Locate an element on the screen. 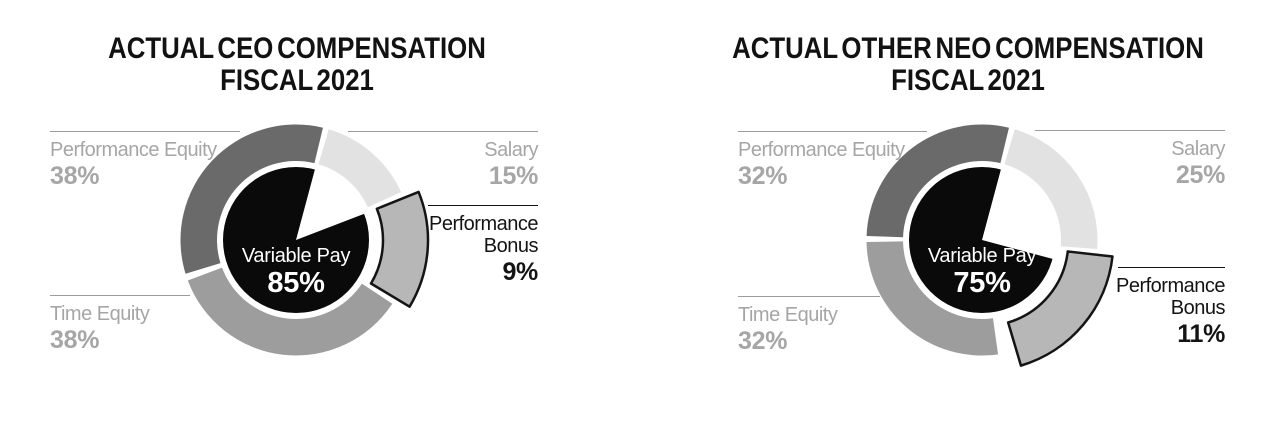  ceo-callout-performance-equity: Performance Equity 38% is located at coordinates (145, 160).